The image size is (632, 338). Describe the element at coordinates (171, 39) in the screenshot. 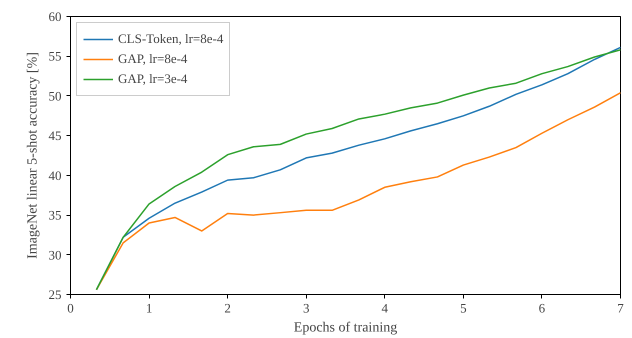

I see `legend-label: CLS-Token, lr=8e-4` at that location.